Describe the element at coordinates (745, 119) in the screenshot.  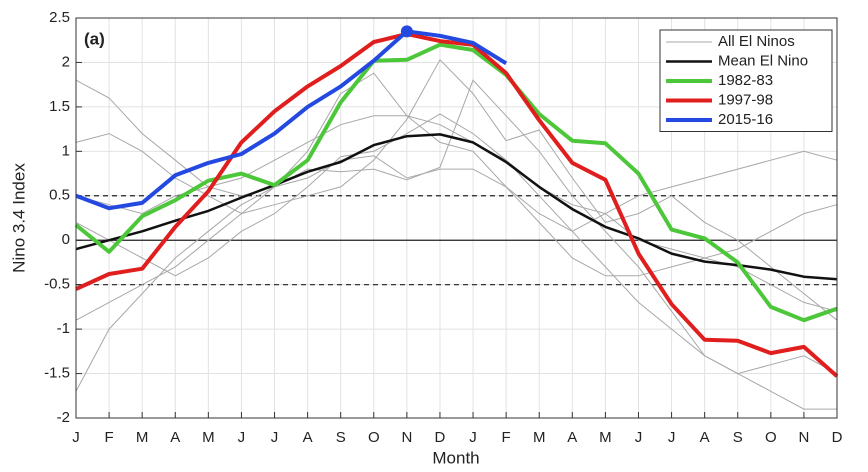
I see `legend-label: 2015-16` at that location.